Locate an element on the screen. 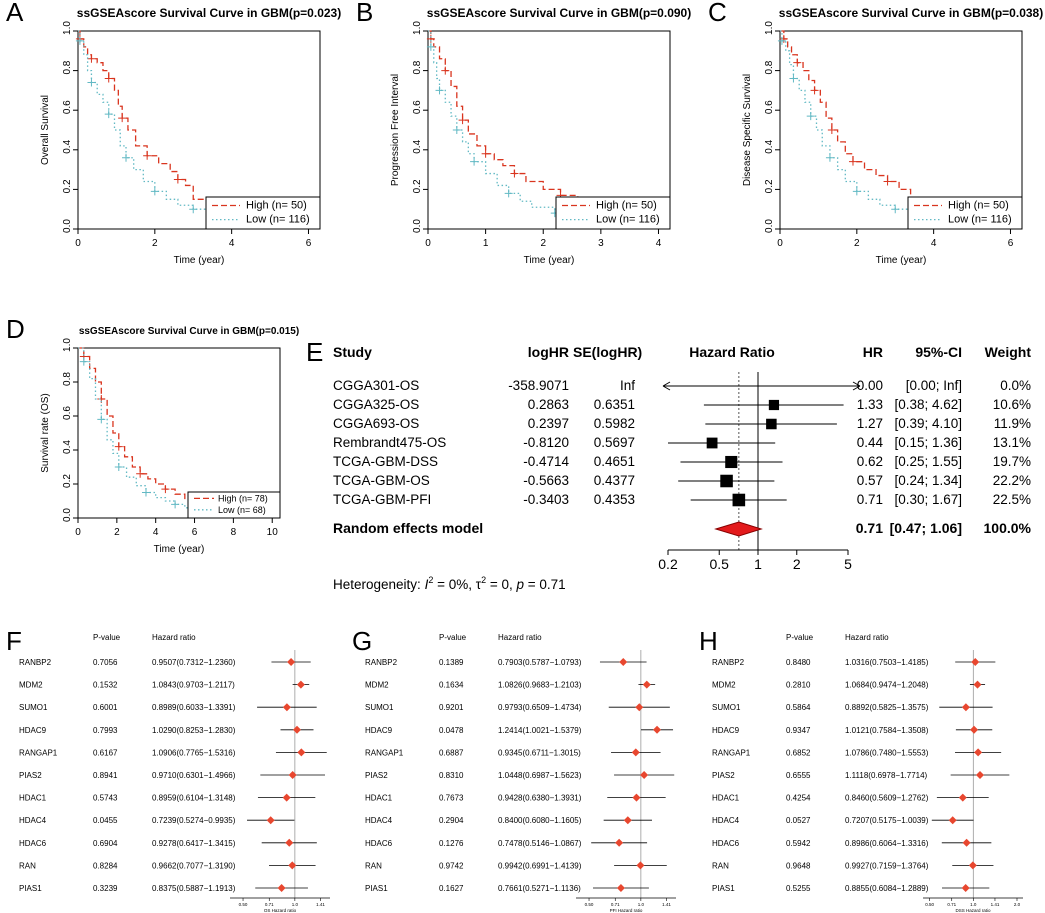  se-value: 0.6351 is located at coordinates (614, 404).